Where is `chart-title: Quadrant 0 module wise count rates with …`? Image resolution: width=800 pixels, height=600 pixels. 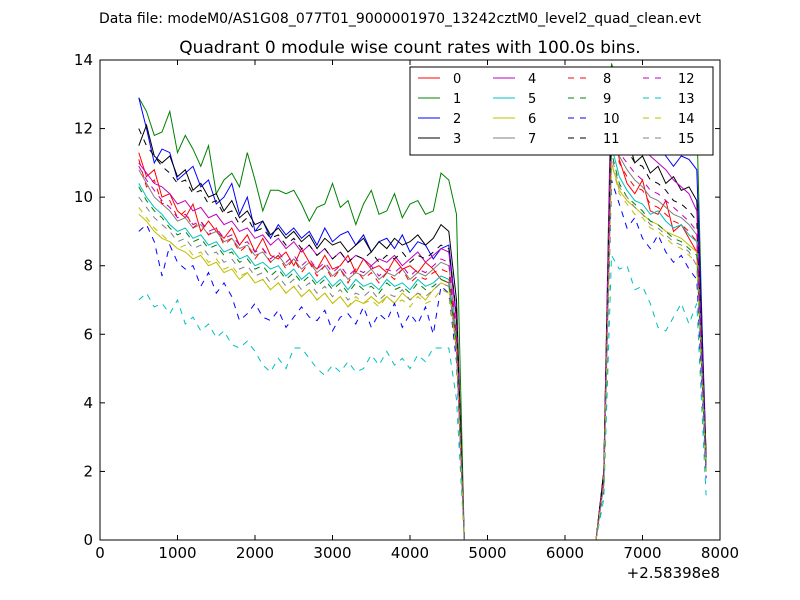 chart-title: Quadrant 0 module wise count rates with … is located at coordinates (409, 48).